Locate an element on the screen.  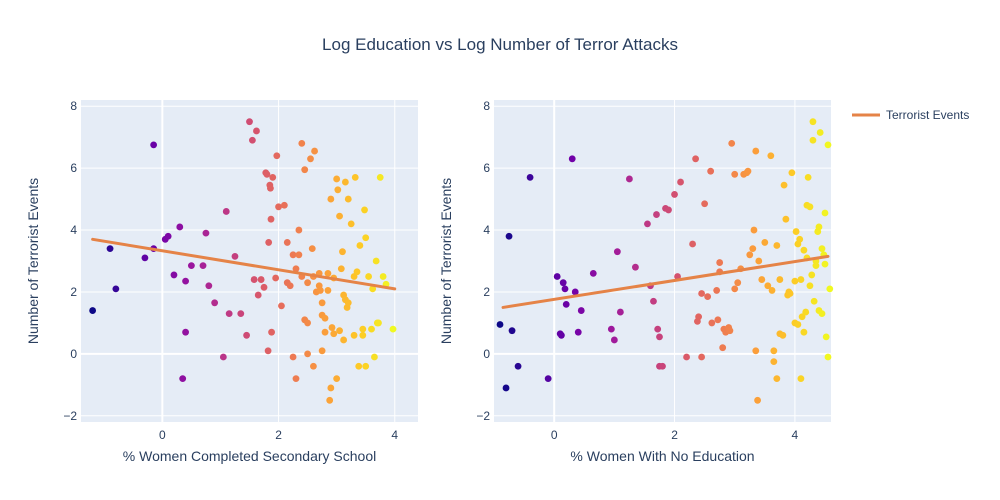
trendline is located at coordinates (244, 264).